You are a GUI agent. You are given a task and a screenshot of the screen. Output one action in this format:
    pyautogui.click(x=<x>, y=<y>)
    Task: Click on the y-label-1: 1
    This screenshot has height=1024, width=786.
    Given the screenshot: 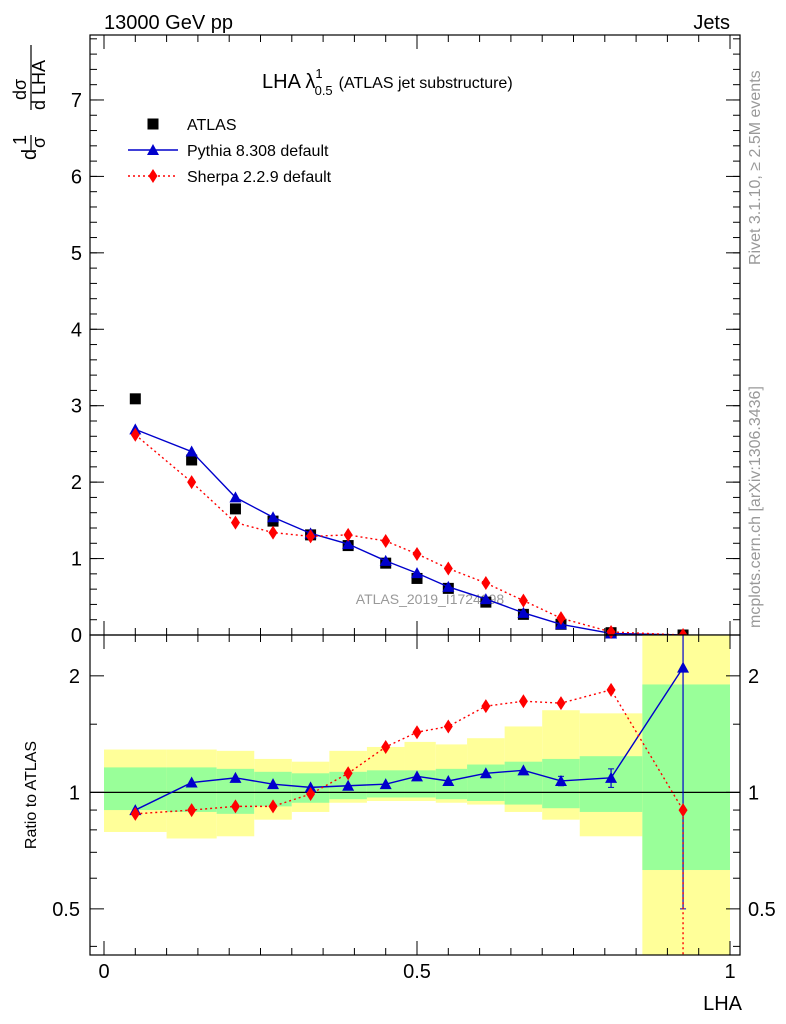 What is the action you would take?
    pyautogui.click(x=20, y=140)
    